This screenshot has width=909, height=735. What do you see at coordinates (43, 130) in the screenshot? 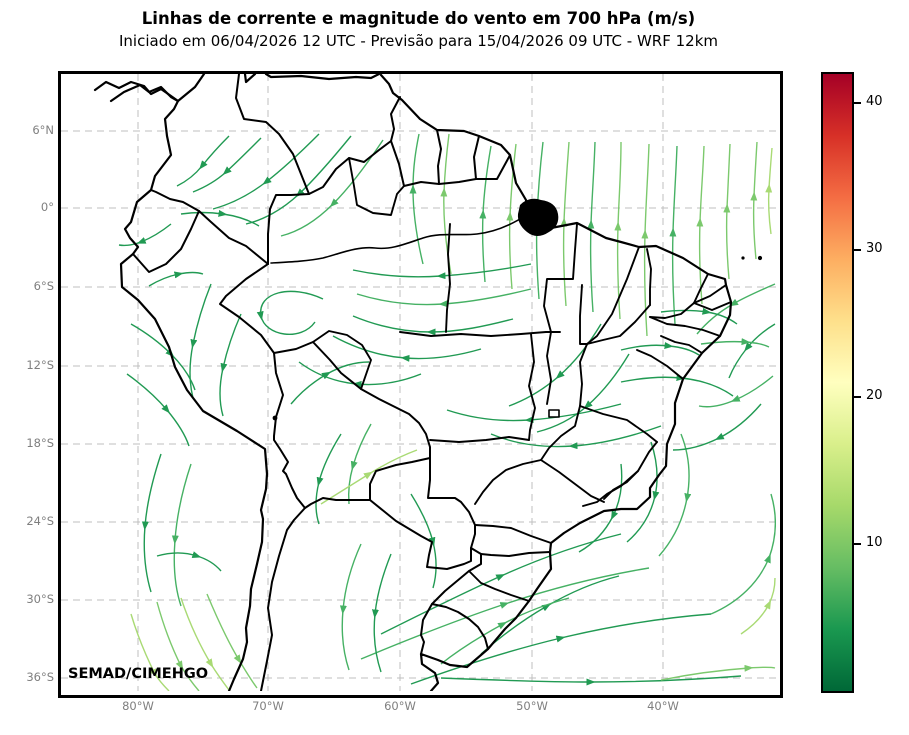
I see `lat-tick-label: 6°N` at bounding box center [43, 130].